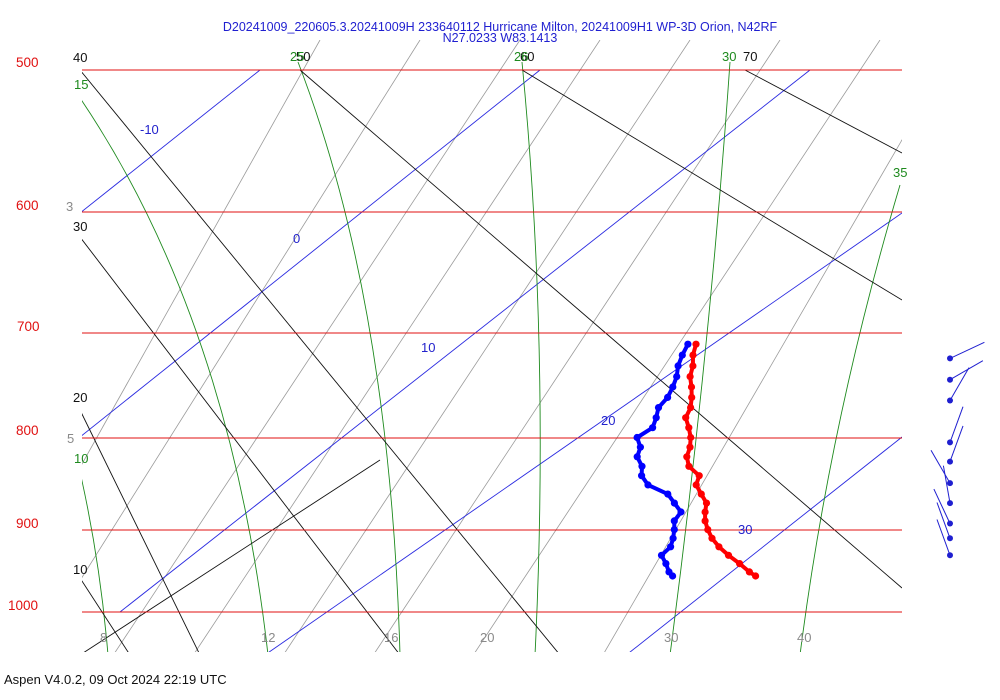  Describe the element at coordinates (487, 637) in the screenshot. I see `temperature-tick-label: 20` at that location.